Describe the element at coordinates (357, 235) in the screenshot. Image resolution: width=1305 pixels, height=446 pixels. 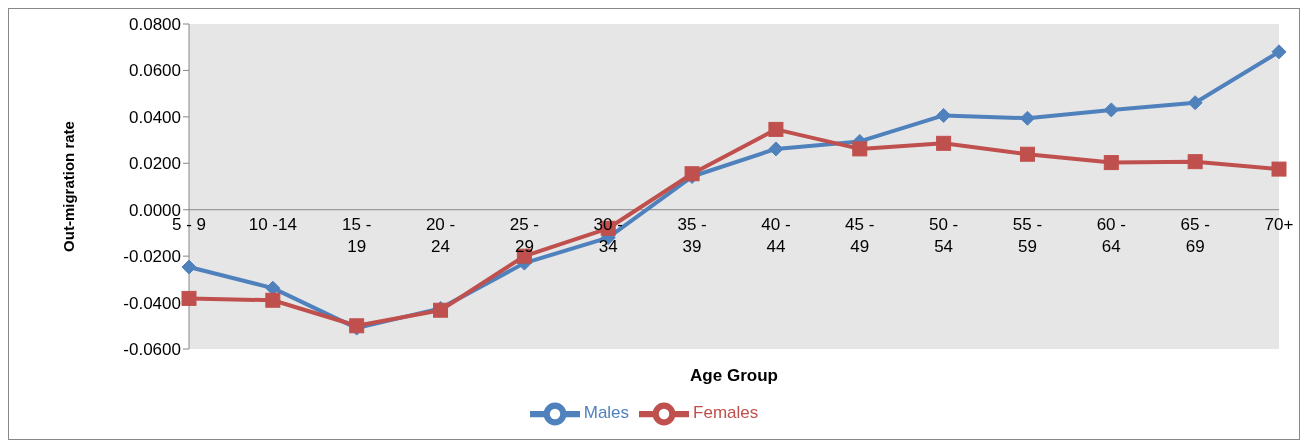
I see `x-tick-label: 15 - 19` at that location.